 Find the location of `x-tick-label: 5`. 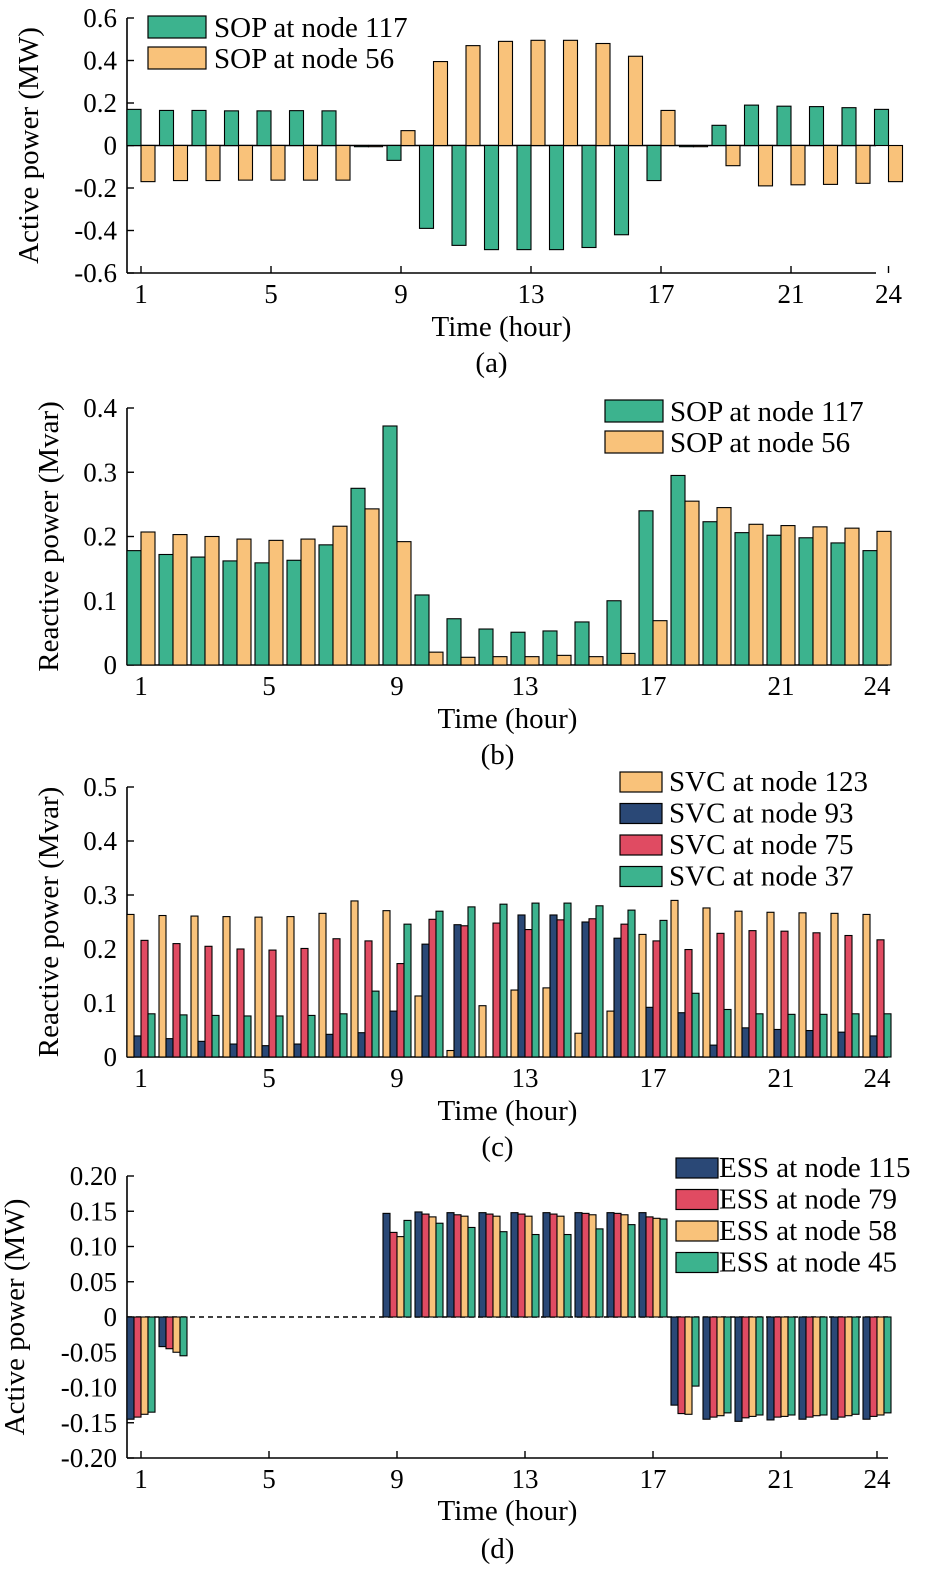

x-tick-label: 5 is located at coordinates (271, 294).